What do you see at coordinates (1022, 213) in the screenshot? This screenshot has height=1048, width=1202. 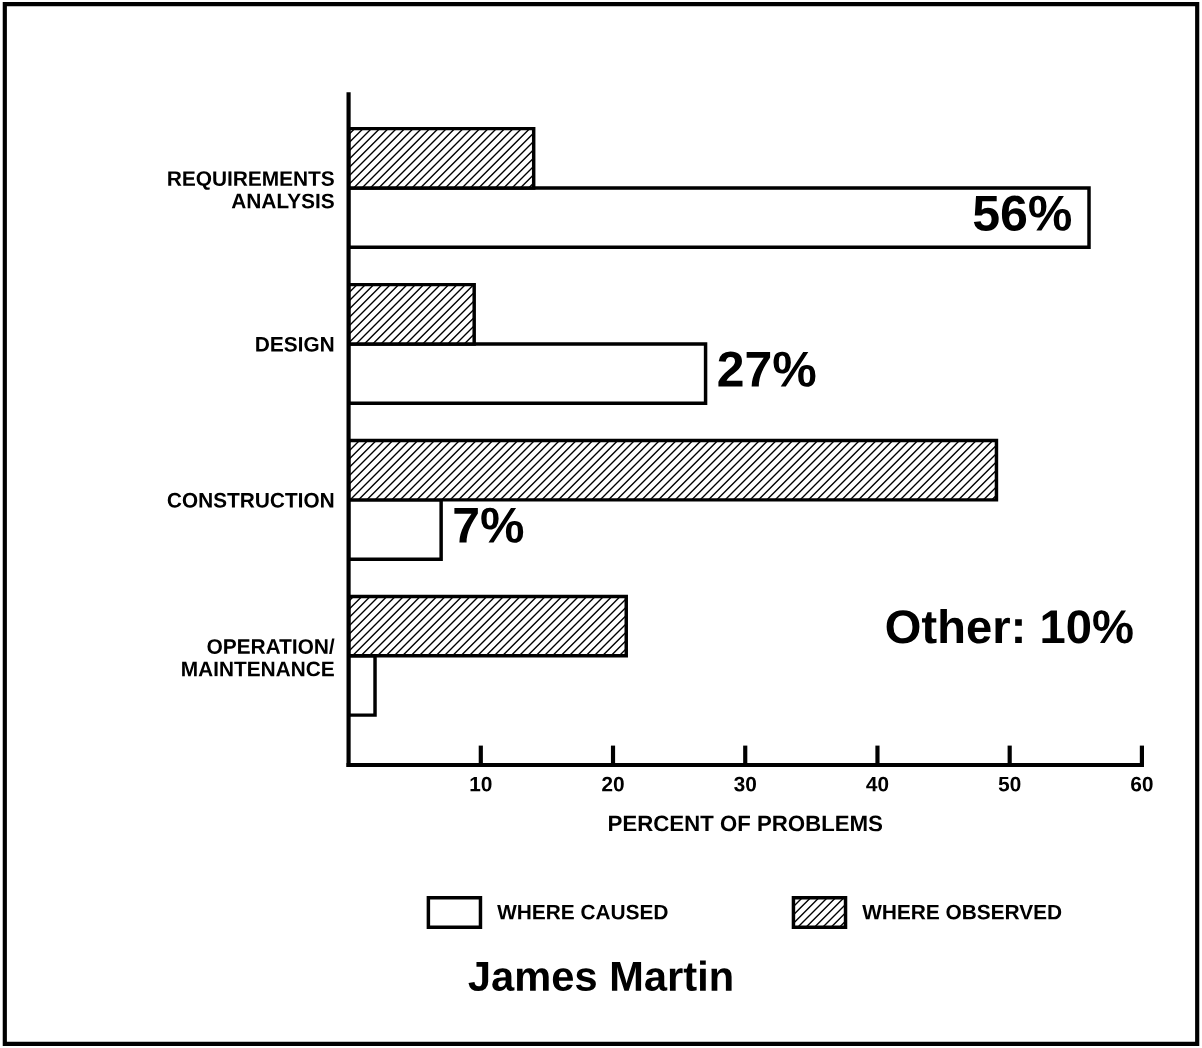 I see `data-label: 56%` at bounding box center [1022, 213].